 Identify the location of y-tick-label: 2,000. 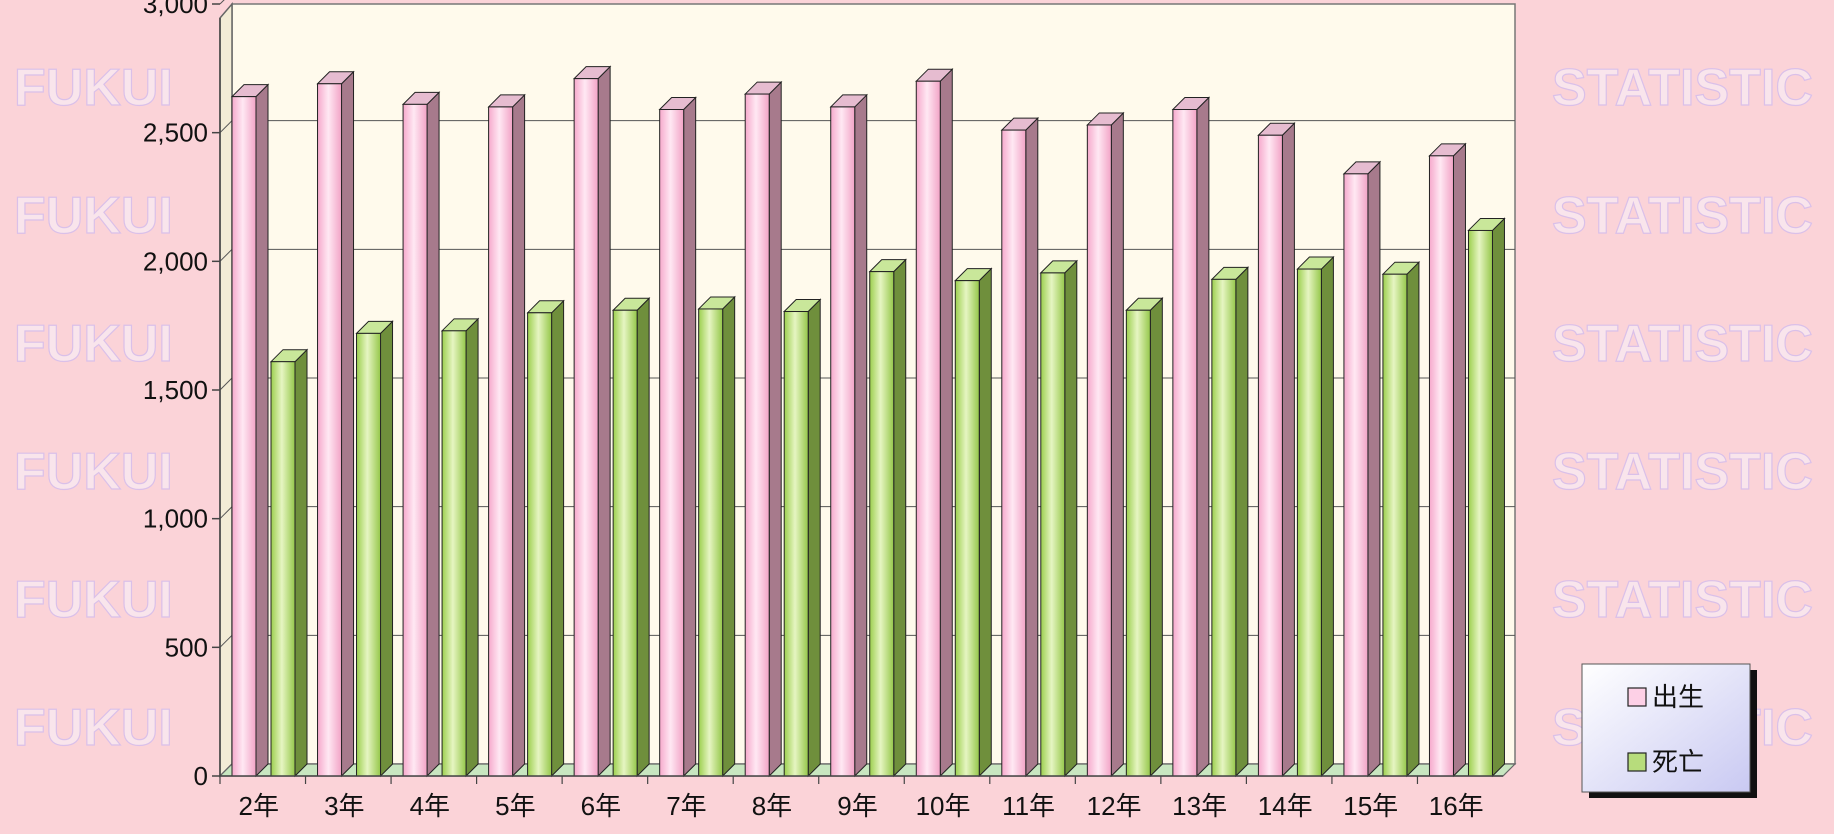
(175, 261).